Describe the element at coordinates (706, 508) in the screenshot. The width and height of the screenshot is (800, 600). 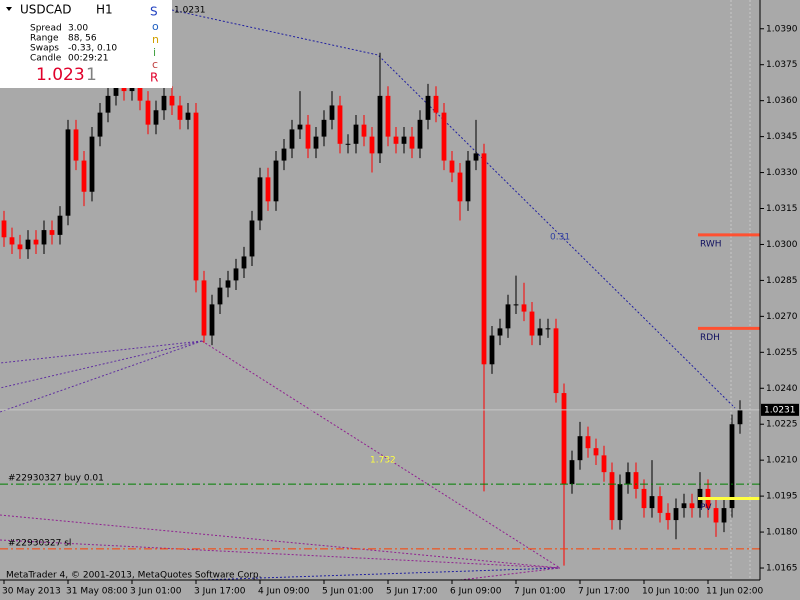
I see `level-label: PV` at that location.